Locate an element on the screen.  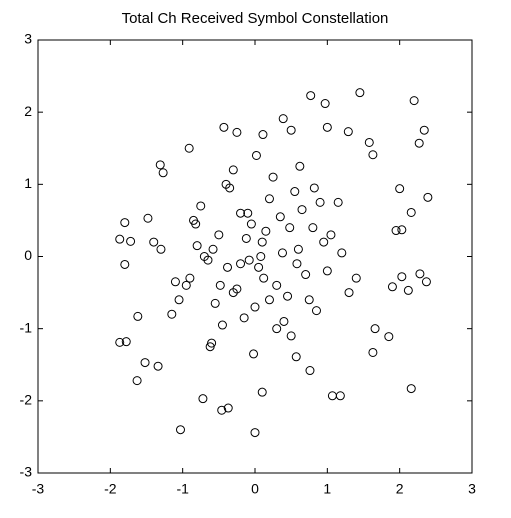
y-tick-label: -1 is located at coordinates (26, 327).